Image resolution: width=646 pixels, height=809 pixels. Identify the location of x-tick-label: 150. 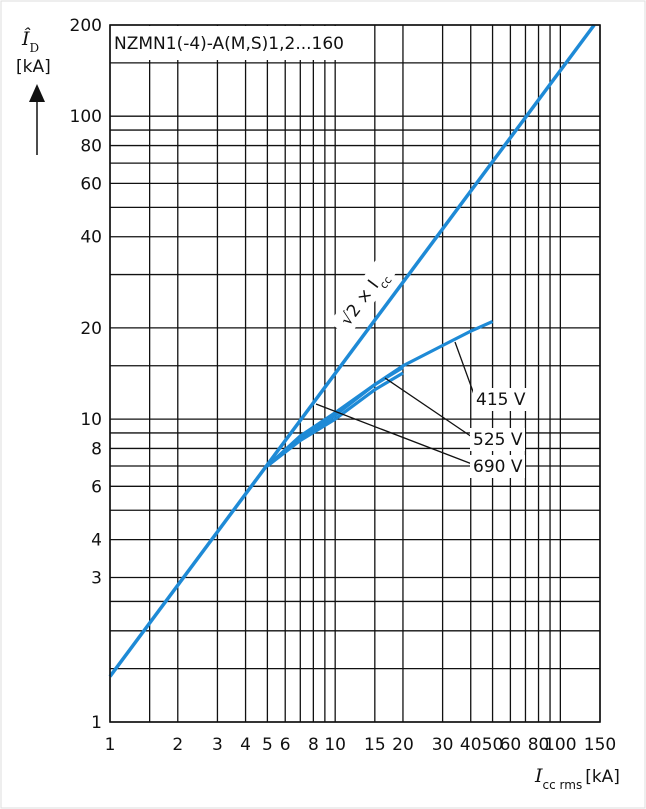
(600, 745).